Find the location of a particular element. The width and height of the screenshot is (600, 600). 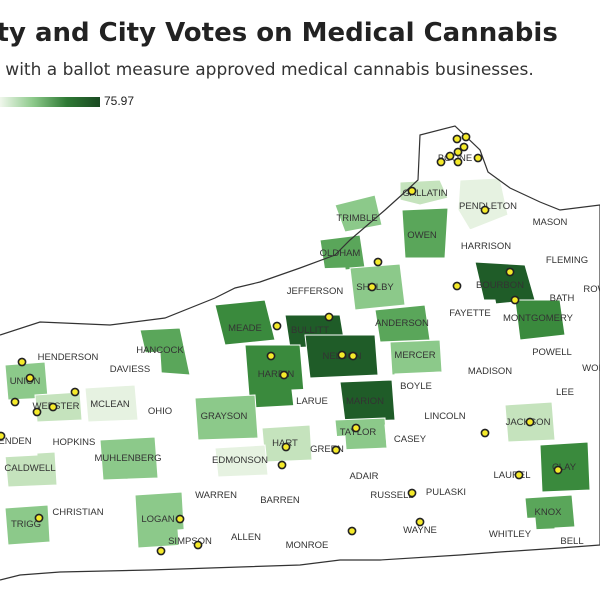

county-mclean is located at coordinates (111, 403).